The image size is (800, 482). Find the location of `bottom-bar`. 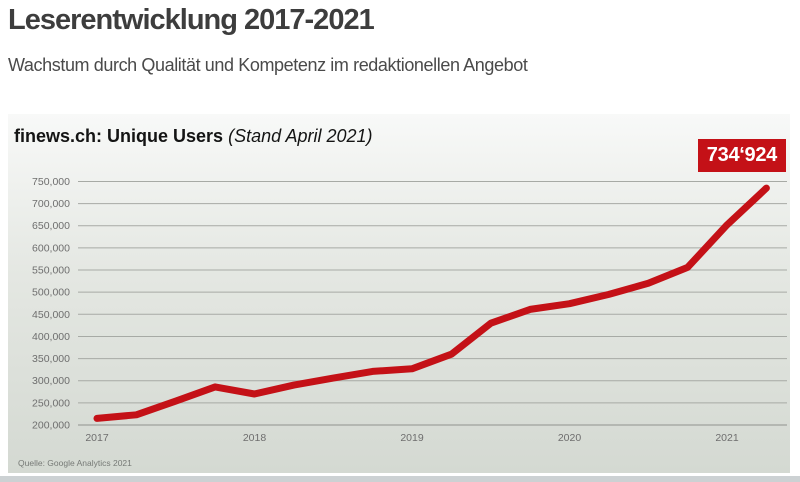

bottom-bar is located at coordinates (400, 479).